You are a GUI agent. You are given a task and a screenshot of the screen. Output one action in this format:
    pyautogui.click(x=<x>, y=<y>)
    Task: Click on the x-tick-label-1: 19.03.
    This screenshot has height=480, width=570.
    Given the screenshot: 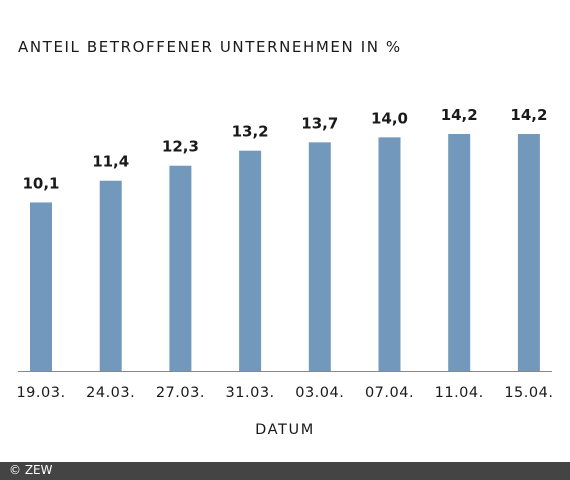 What is the action you would take?
    pyautogui.click(x=40, y=392)
    